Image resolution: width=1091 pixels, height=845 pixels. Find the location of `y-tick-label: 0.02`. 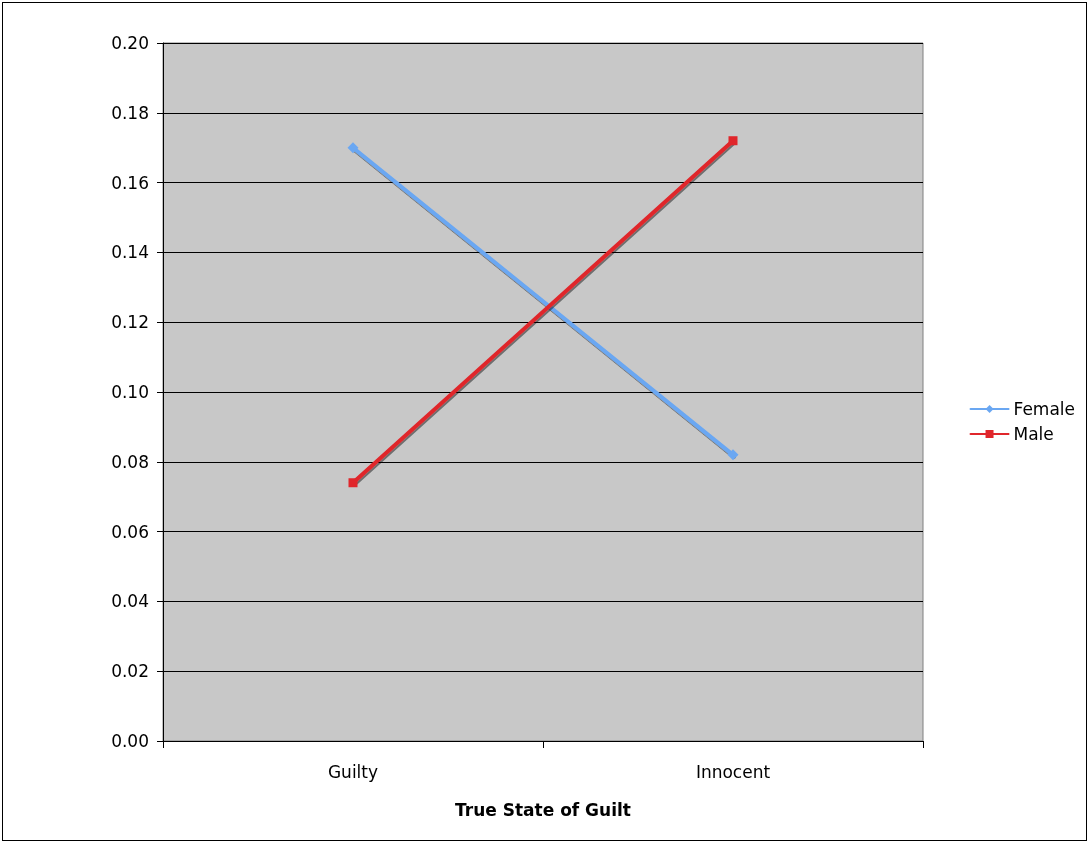

y-tick-label: 0.02 is located at coordinates (130, 671).